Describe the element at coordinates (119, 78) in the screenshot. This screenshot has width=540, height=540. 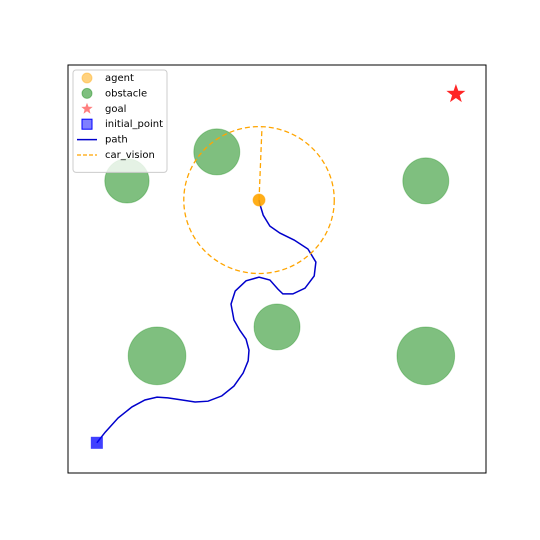
I see `legend-label: agent` at that location.